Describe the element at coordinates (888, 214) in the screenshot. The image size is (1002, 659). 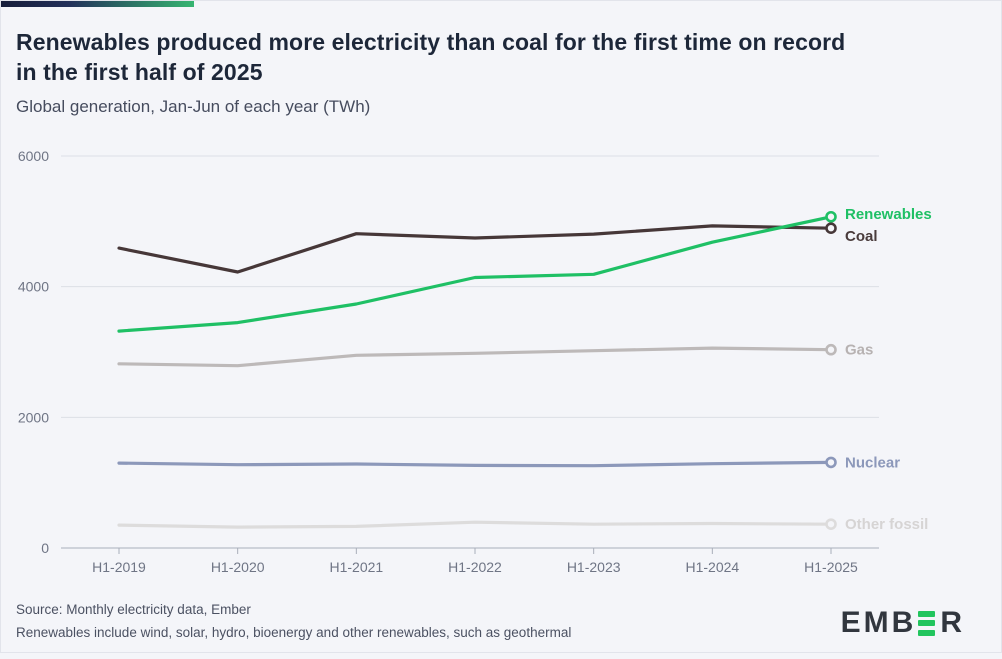
I see `series-label-renewables: Renewables` at that location.